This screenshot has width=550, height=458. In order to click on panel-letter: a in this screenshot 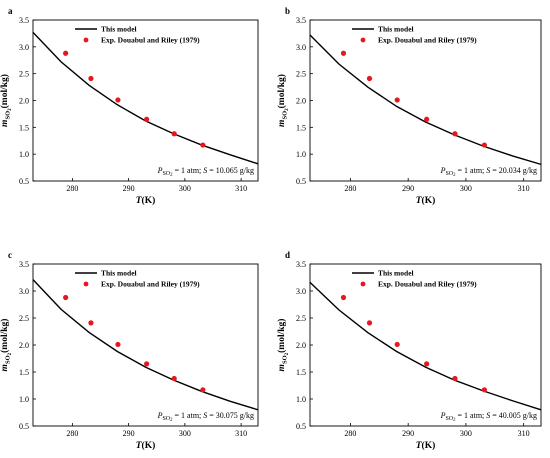, I will do `click(10, 11)`.